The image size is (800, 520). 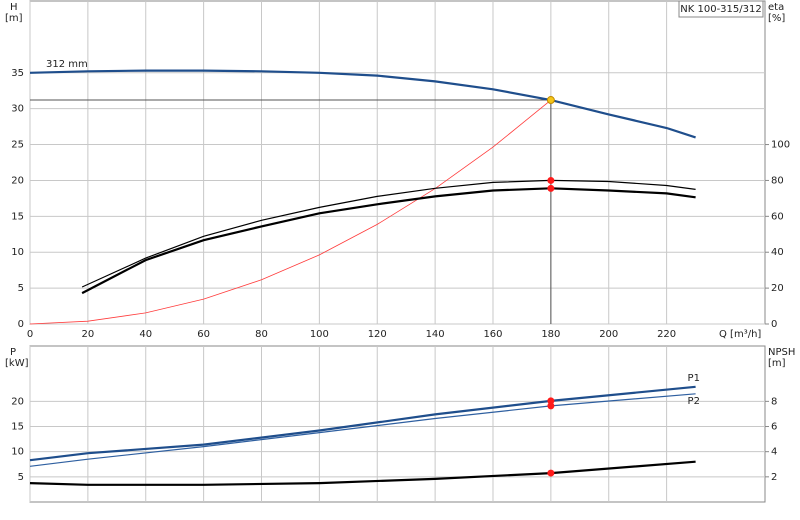 What do you see at coordinates (777, 288) in the screenshot?
I see `y2-tick-label: 20` at bounding box center [777, 288].